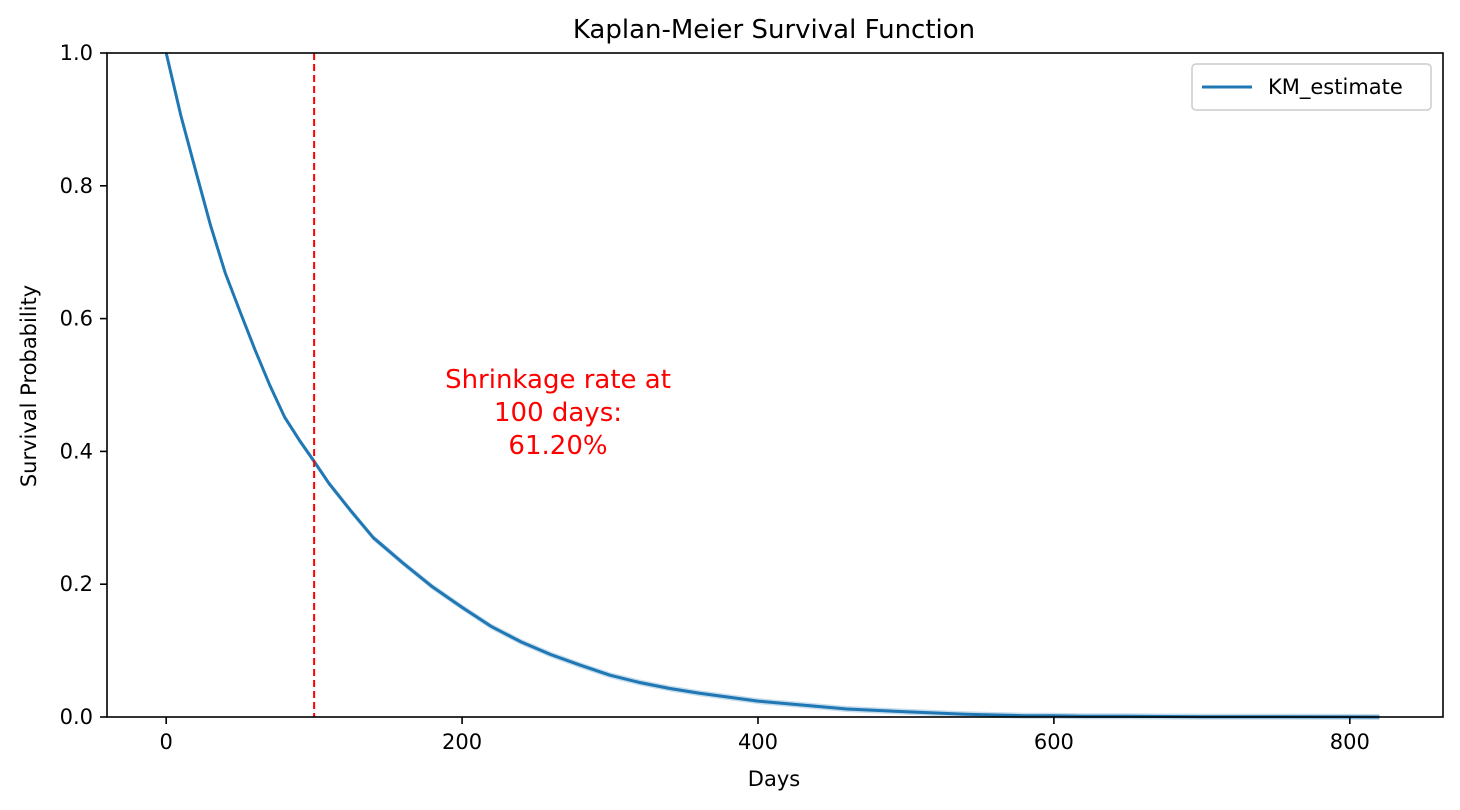 This screenshot has width=1460, height=810. Describe the element at coordinates (76, 584) in the screenshot. I see `y-tick-label: 0.2` at that location.